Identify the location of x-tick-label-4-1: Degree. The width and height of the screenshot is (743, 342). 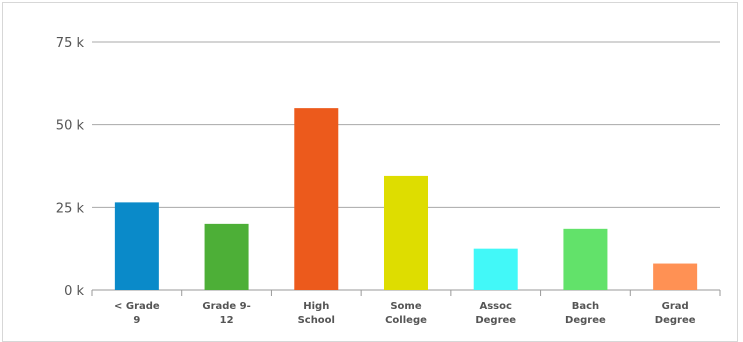
(495, 320).